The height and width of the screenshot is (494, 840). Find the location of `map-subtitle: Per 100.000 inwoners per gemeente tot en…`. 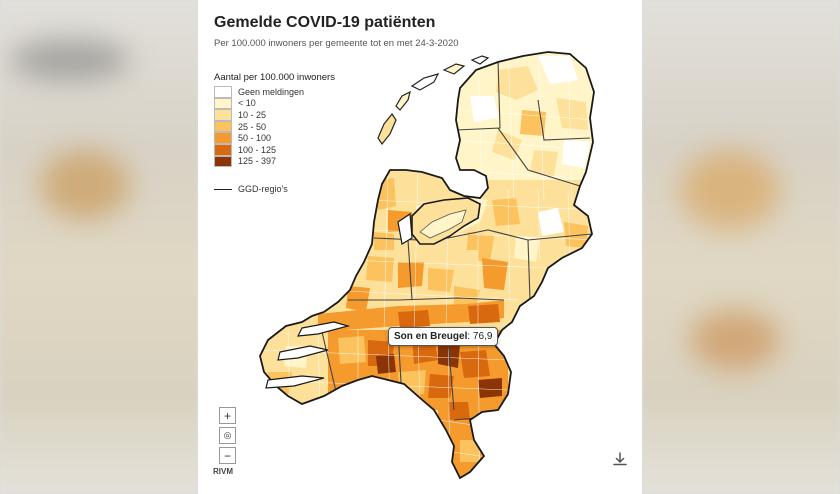

map-subtitle: Per 100.000 inwoners per gemeente tot en… is located at coordinates (336, 43).